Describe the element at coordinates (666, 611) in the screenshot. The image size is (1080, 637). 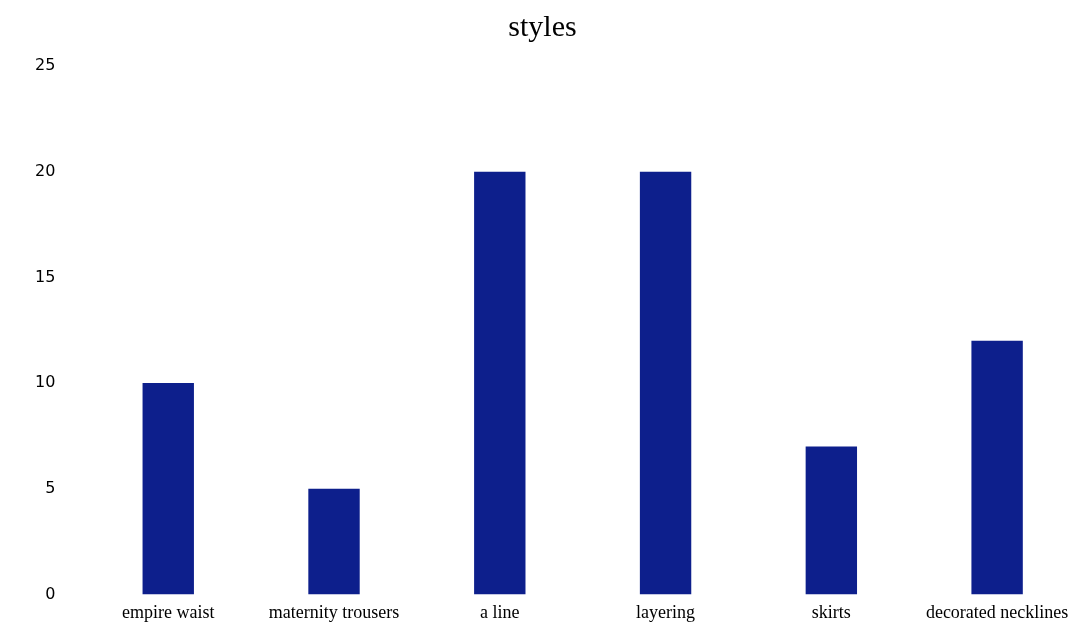
I see `x-tick-label: layering` at that location.